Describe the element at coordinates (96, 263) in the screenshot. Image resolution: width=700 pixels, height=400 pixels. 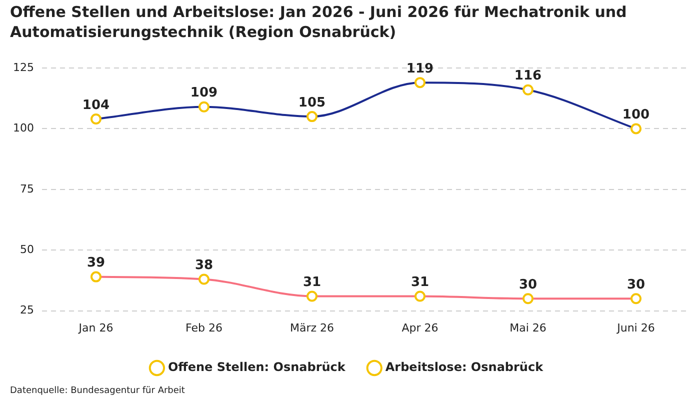
I see `data-label: 39` at that location.